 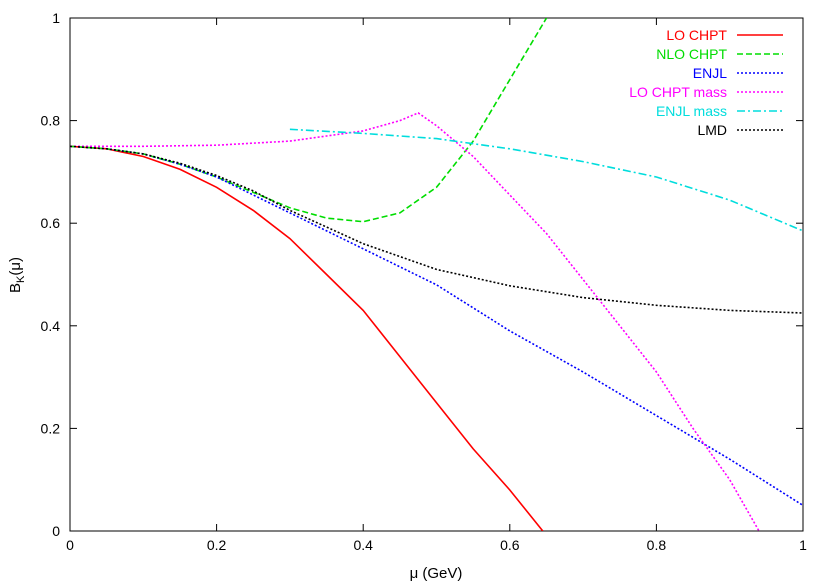 What do you see at coordinates (21, 279) in the screenshot?
I see `y-axis-label-sub: K` at bounding box center [21, 279].